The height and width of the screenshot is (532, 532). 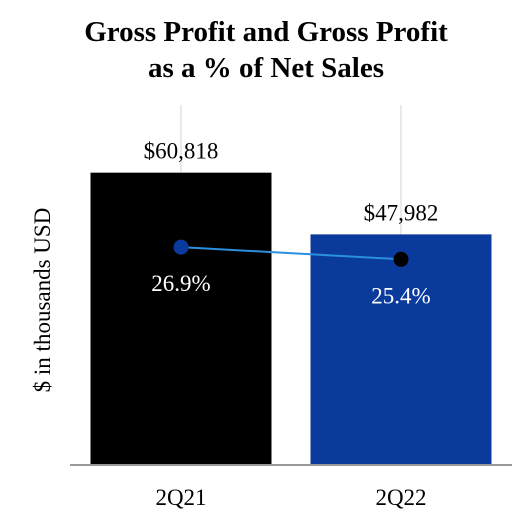 I want to click on percent-line, so click(x=291, y=253).